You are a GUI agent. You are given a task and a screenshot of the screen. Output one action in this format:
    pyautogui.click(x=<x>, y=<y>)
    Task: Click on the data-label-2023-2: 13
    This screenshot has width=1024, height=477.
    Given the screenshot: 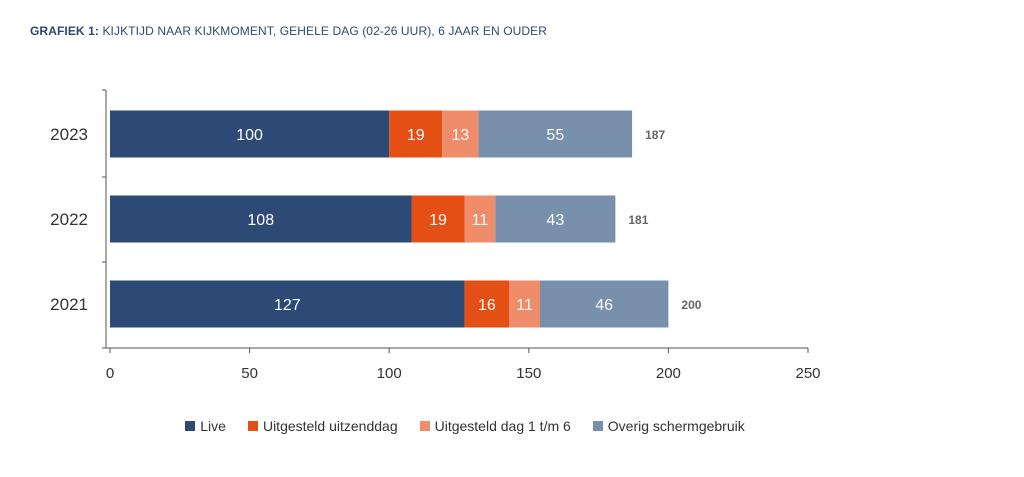 What is the action you would take?
    pyautogui.click(x=460, y=135)
    